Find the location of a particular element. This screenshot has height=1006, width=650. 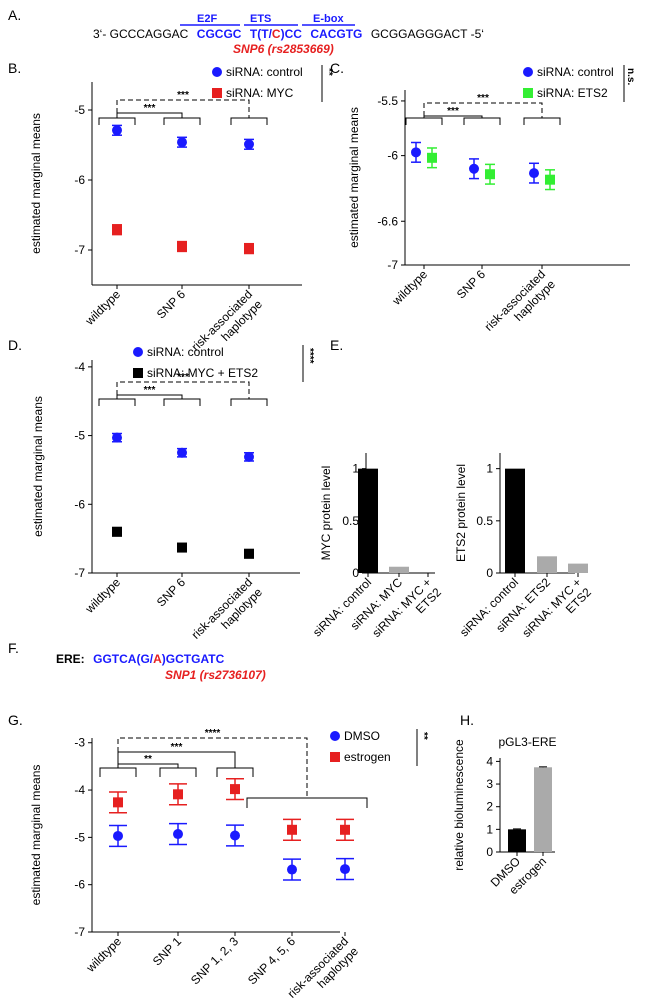

panel-label-h: H. is located at coordinates (467, 720).